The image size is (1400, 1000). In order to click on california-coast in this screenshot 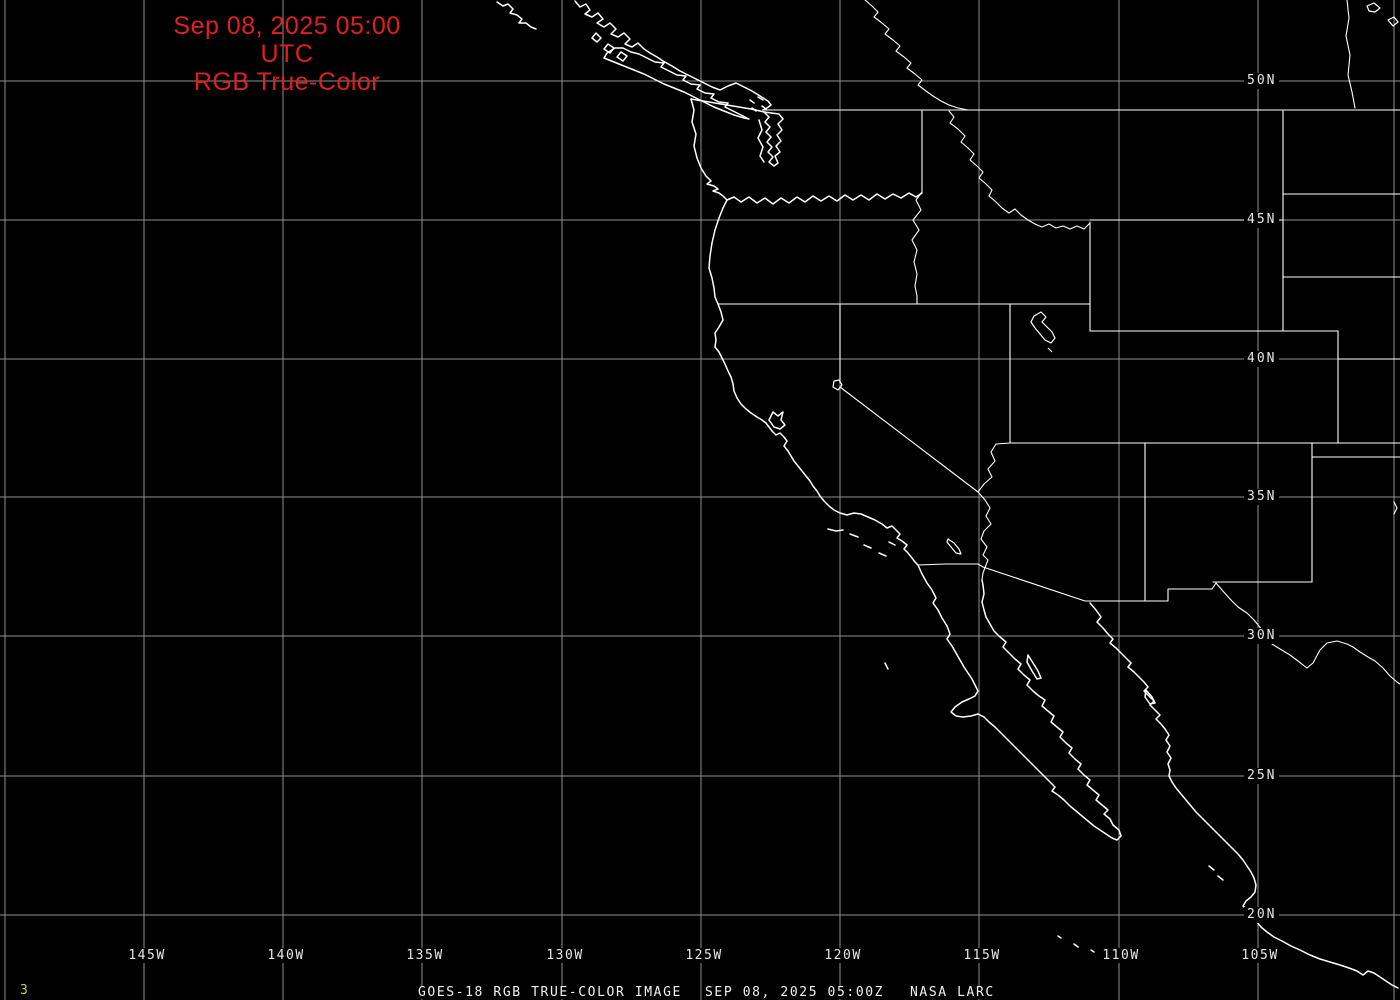, I will do `click(816, 434)`.